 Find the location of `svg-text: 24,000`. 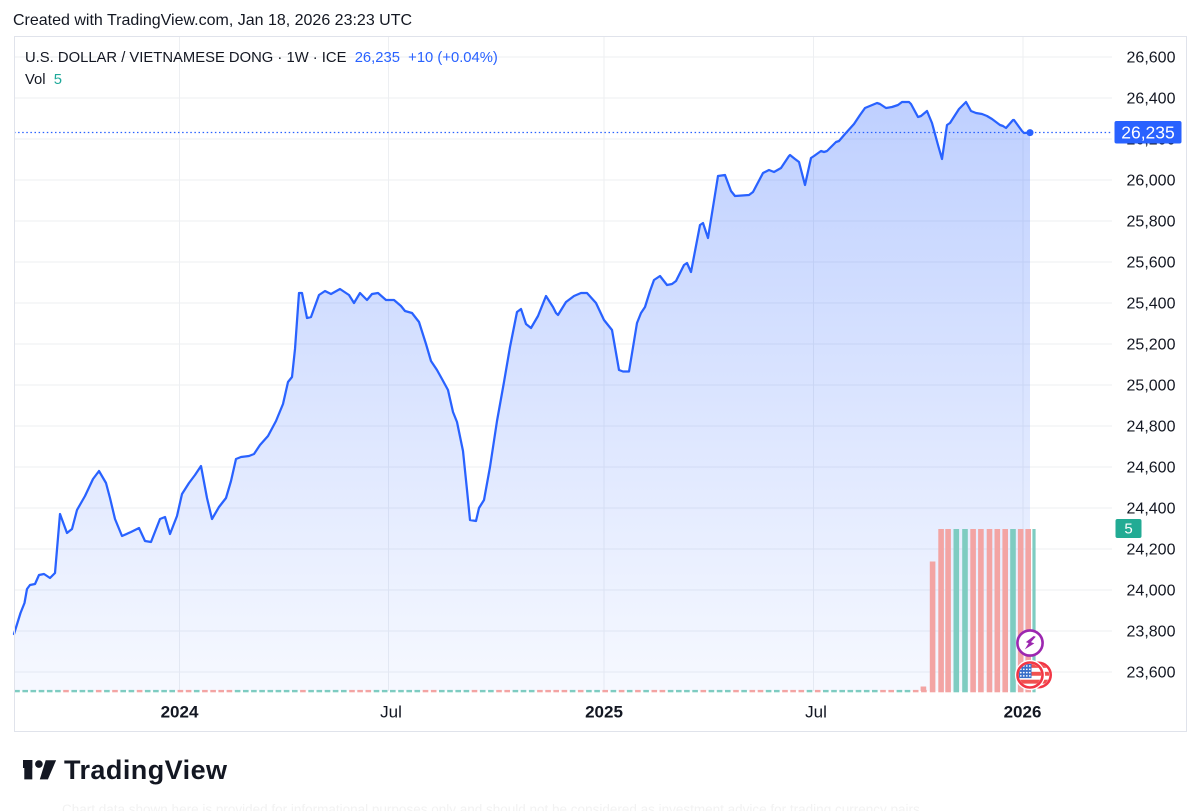

svg-text: 24,000 is located at coordinates (1151, 591).